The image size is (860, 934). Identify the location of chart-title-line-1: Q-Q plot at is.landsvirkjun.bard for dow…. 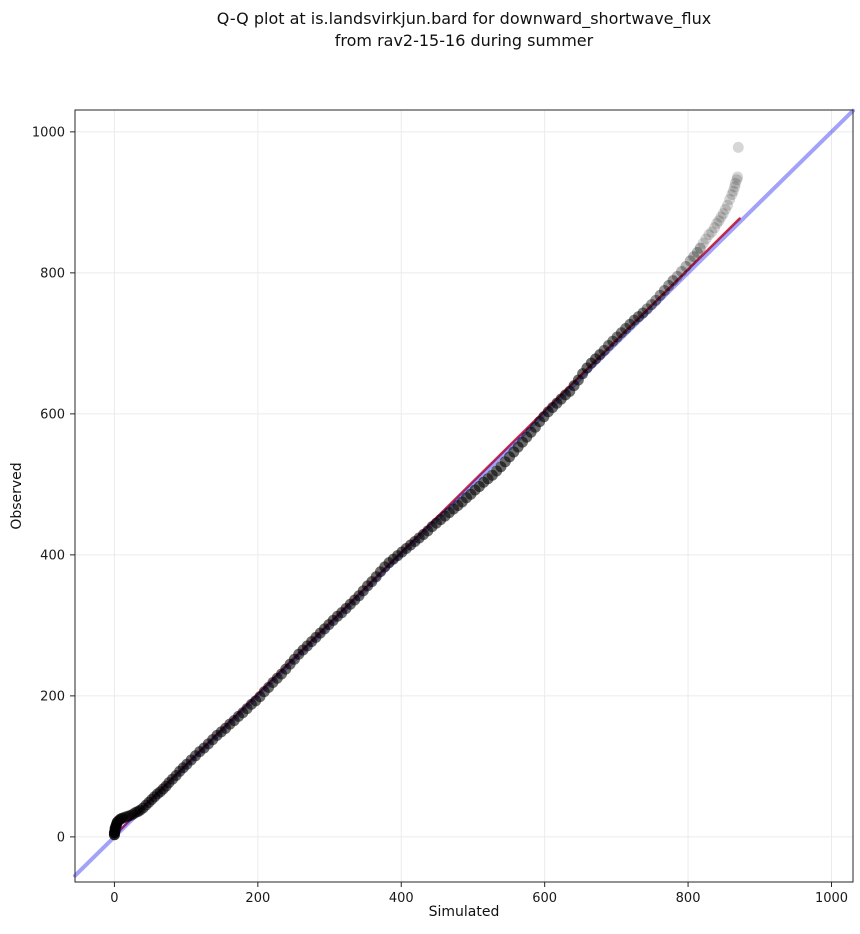
(464, 18).